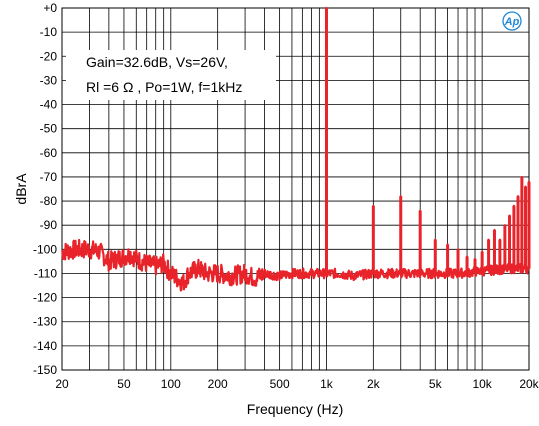 This screenshot has width=539, height=426. I want to click on y-tick-label: -110, so click(45, 273).